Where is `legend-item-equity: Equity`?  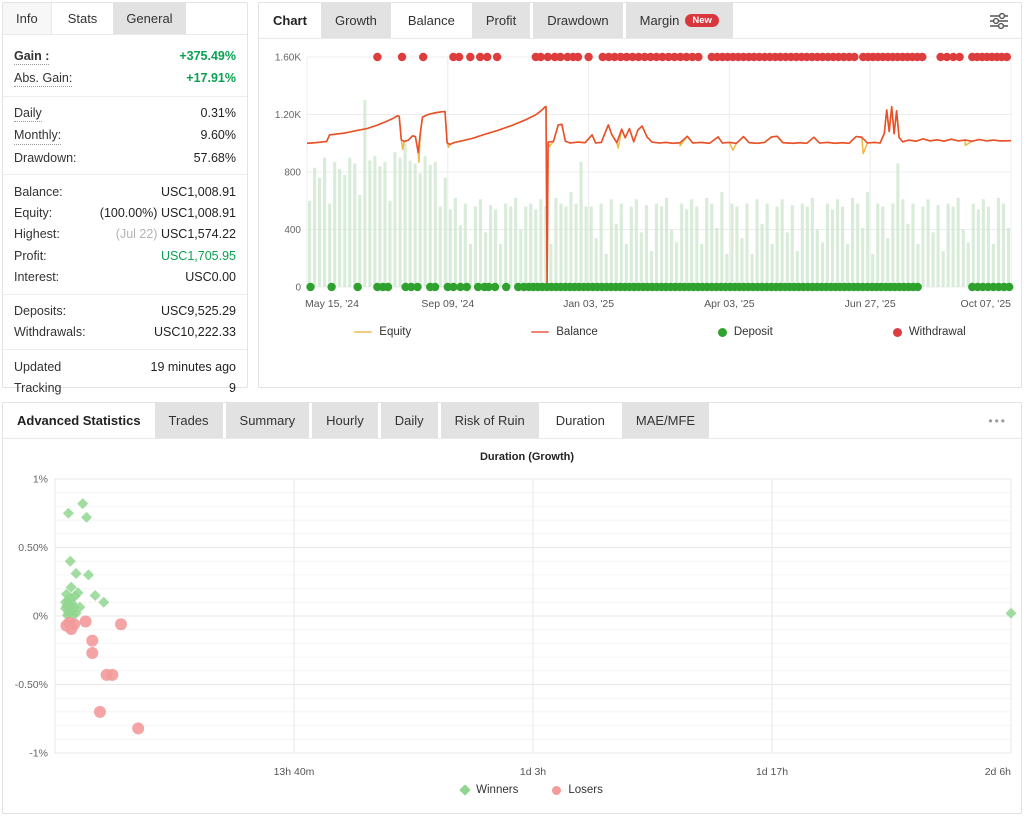 legend-item-equity: Equity is located at coordinates (382, 332).